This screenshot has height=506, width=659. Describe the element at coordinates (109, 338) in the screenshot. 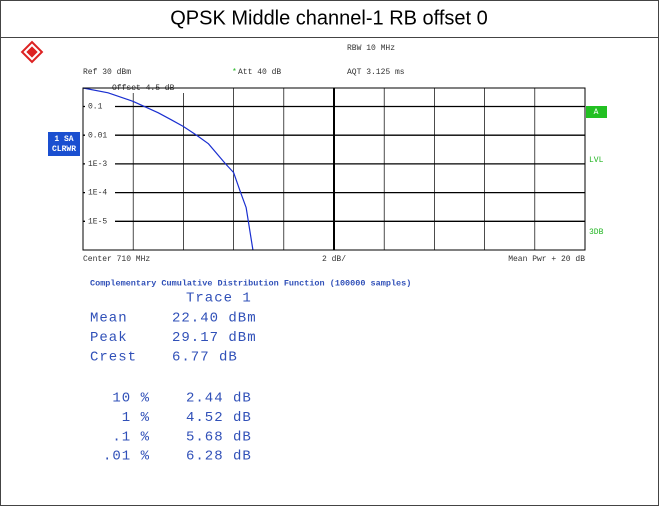

I see `stat-label: Peak` at that location.